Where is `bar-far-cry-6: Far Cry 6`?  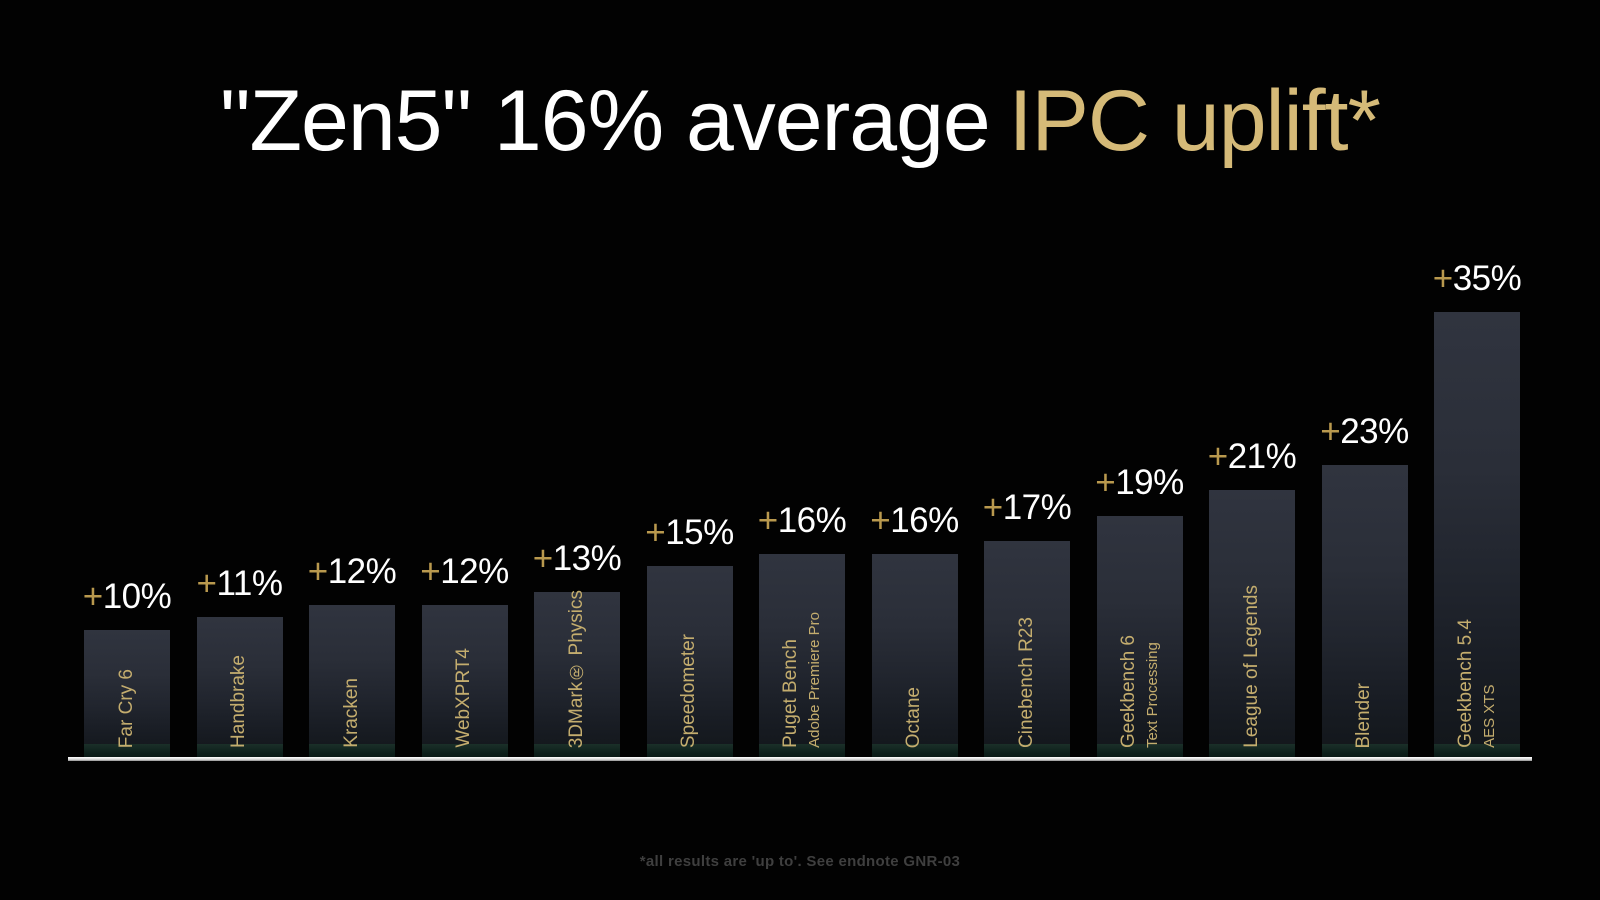
bar-far-cry-6: Far Cry 6 is located at coordinates (127, 693).